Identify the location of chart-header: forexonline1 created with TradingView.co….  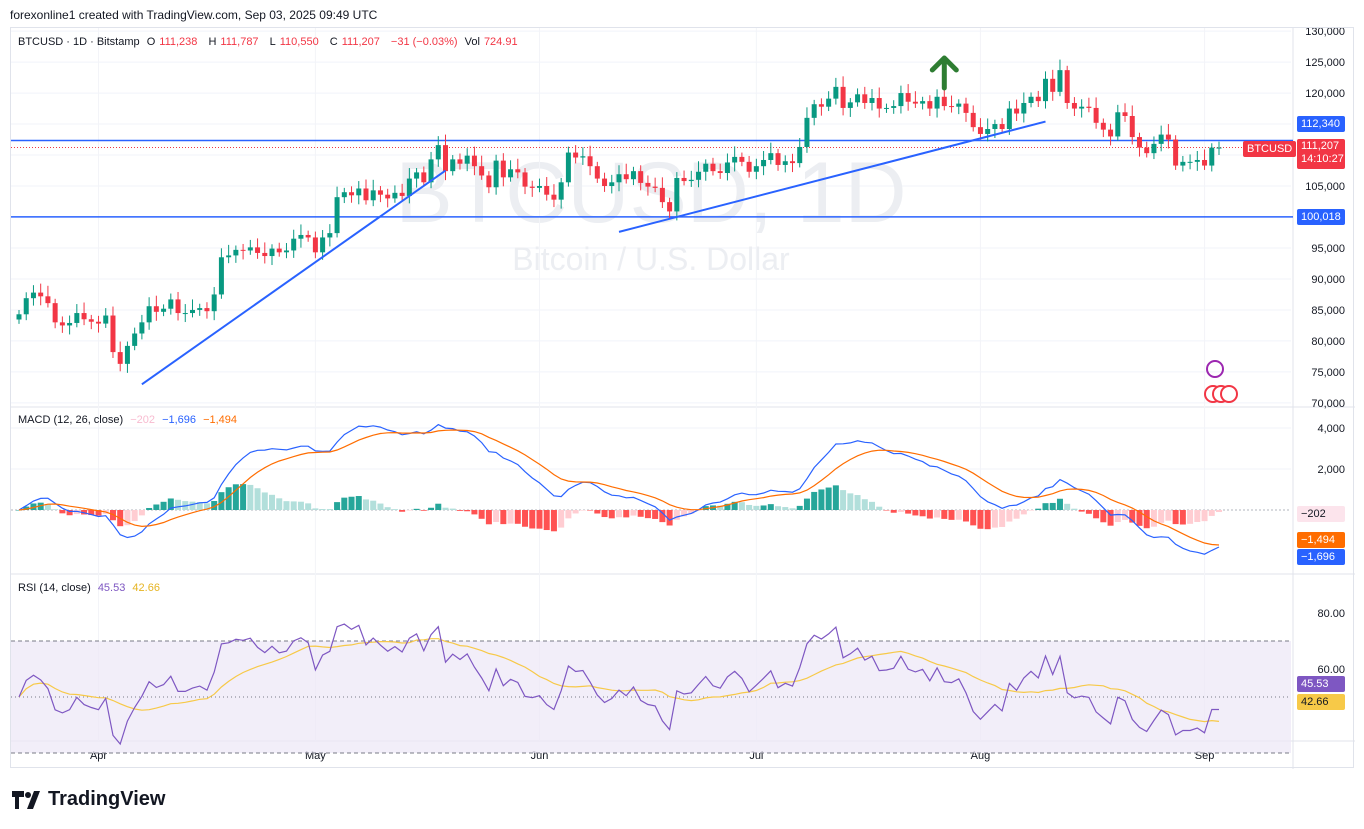
(194, 15).